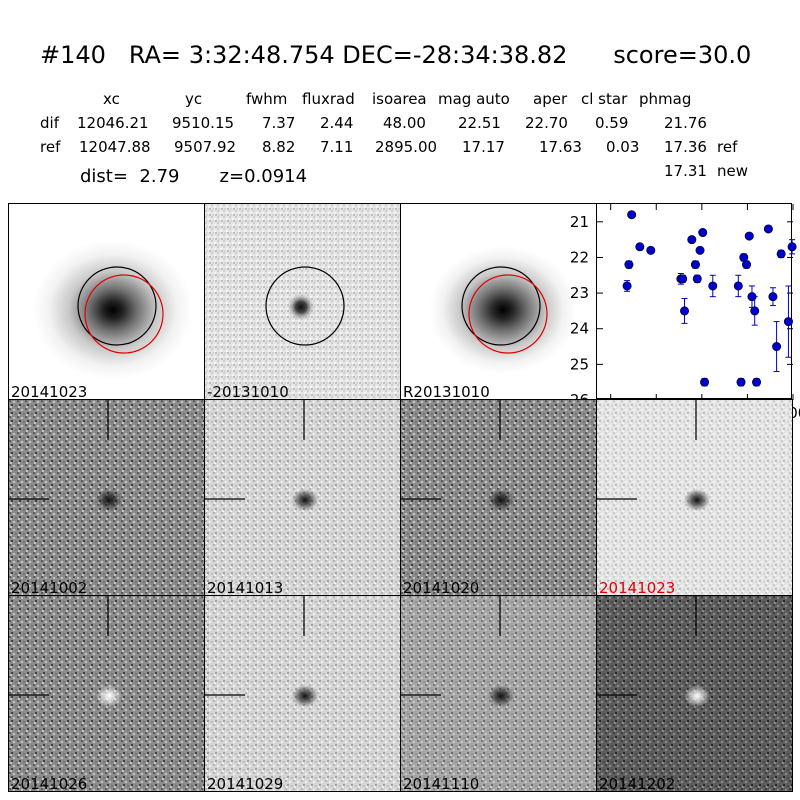 This screenshot has width=800, height=800. I want to click on table-cell: 9507.92, so click(205, 147).